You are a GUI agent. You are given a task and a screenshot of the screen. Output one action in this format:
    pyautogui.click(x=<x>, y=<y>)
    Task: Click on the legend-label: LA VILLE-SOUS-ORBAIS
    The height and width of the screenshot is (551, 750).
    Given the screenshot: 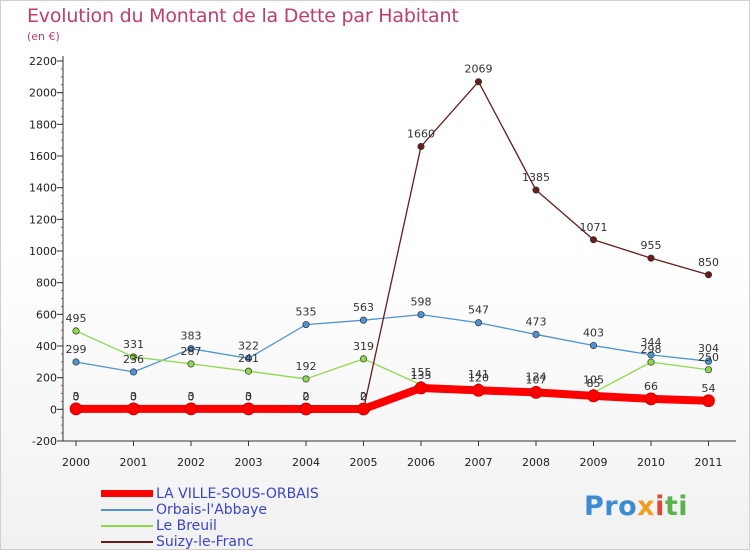 What is the action you would take?
    pyautogui.click(x=237, y=494)
    